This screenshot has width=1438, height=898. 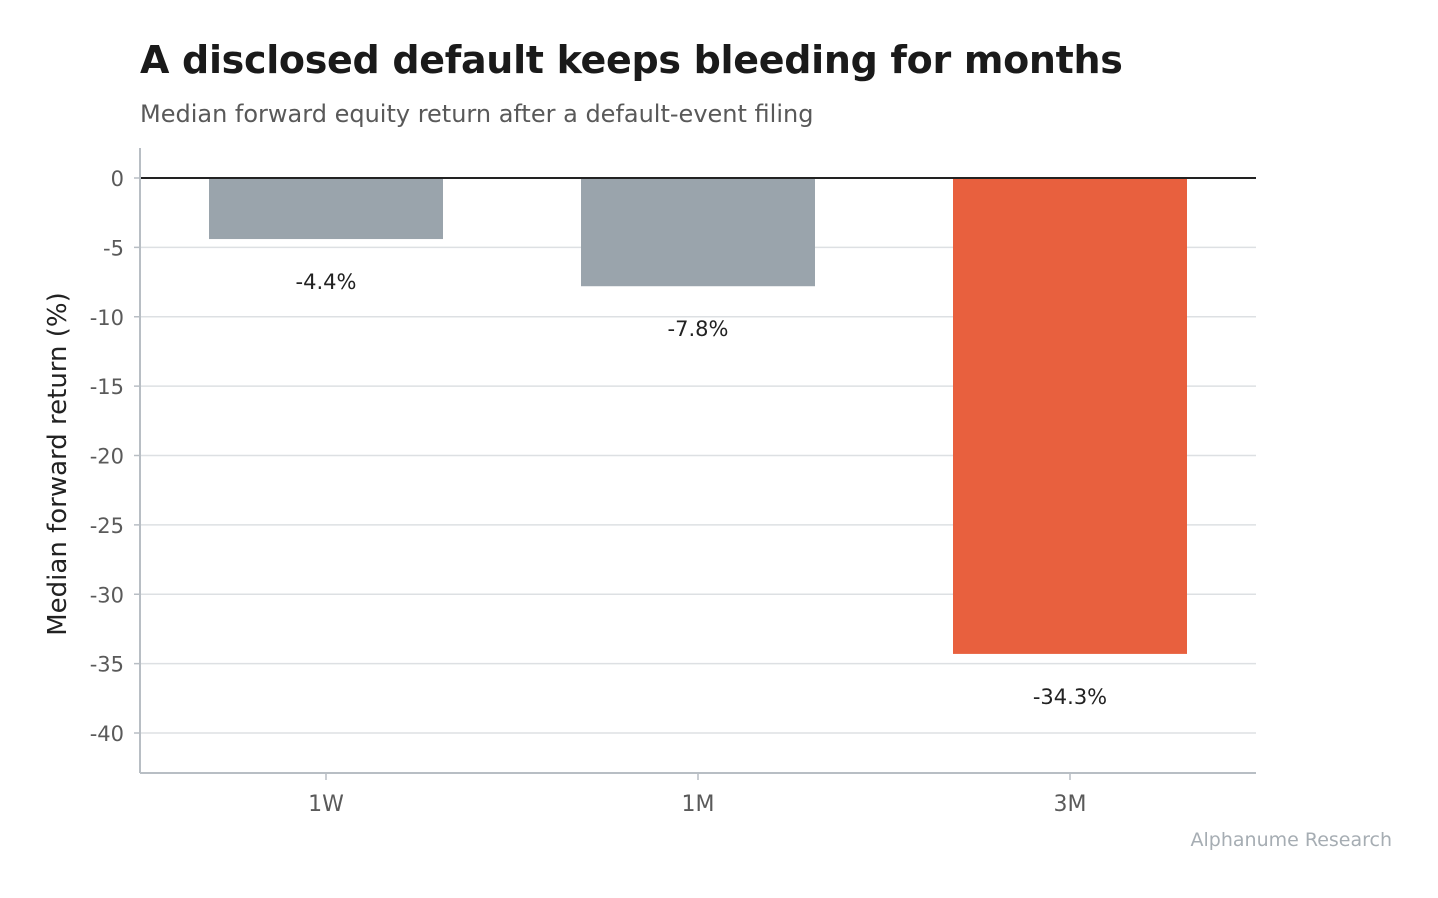 What do you see at coordinates (107, 387) in the screenshot?
I see `y-tick-label: -15` at bounding box center [107, 387].